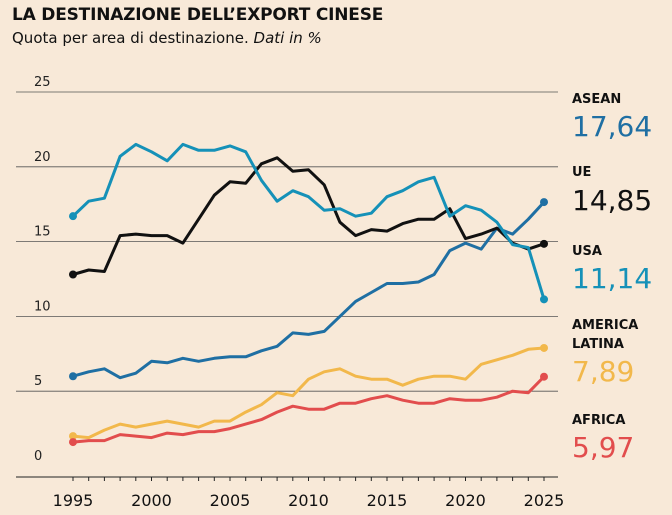 This screenshot has width=672, height=515. Describe the element at coordinates (42, 269) in the screenshot. I see `y-axis-ticks: 0 5 10 15 20 25` at that location.